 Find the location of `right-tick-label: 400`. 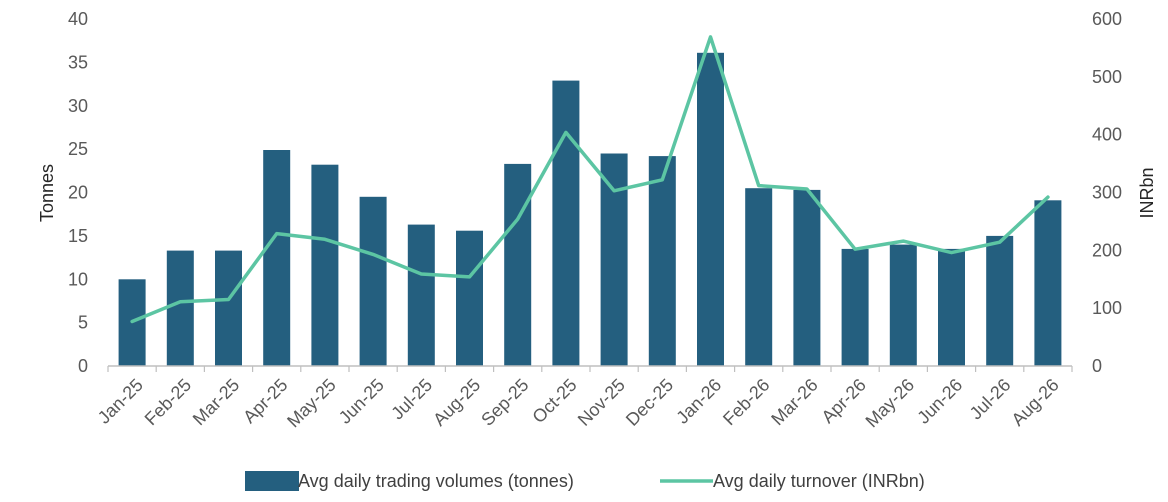

right-tick-label: 400 is located at coordinates (1107, 135).